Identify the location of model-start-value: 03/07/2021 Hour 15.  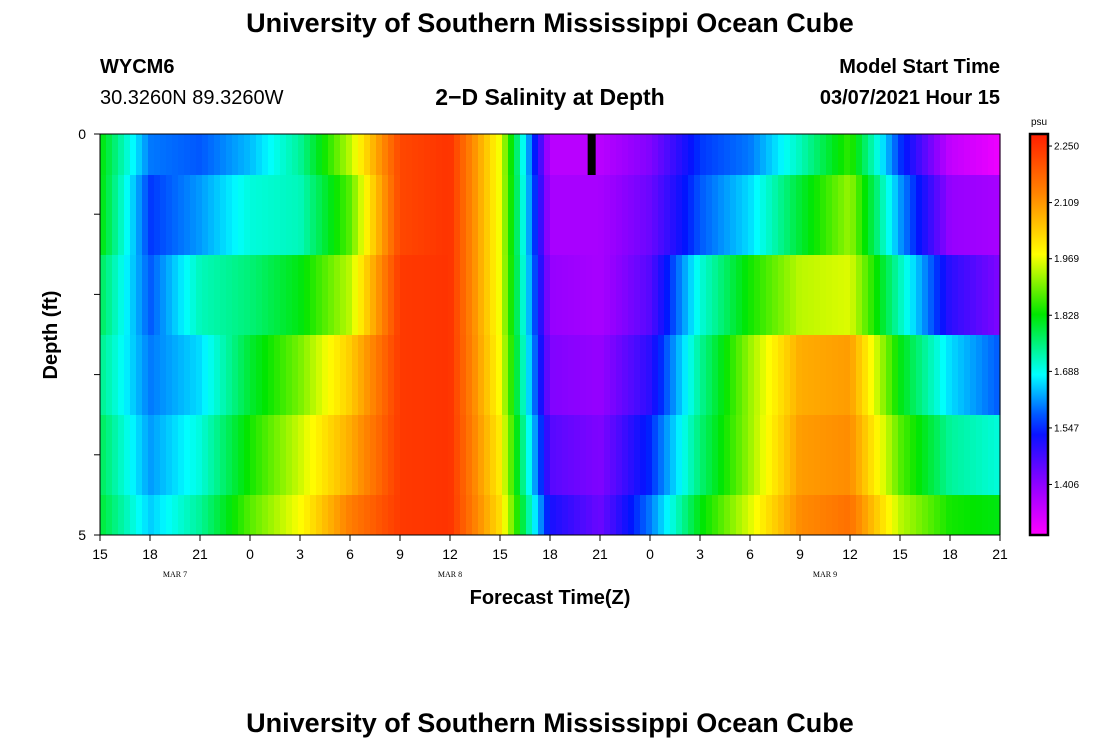
(909, 98).